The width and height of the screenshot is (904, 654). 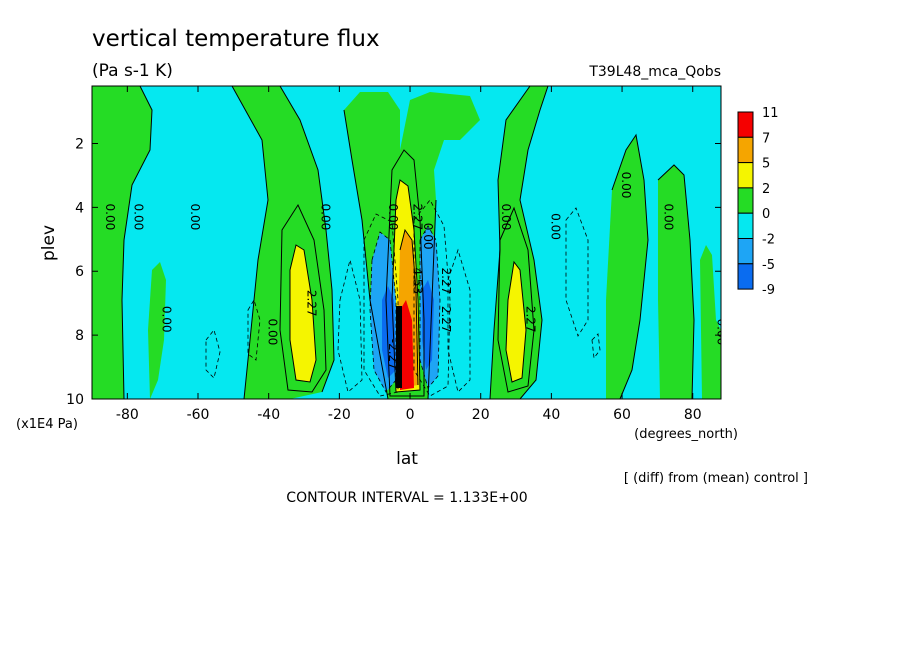 I want to click on x-tick-label: -60, so click(x=198, y=415).